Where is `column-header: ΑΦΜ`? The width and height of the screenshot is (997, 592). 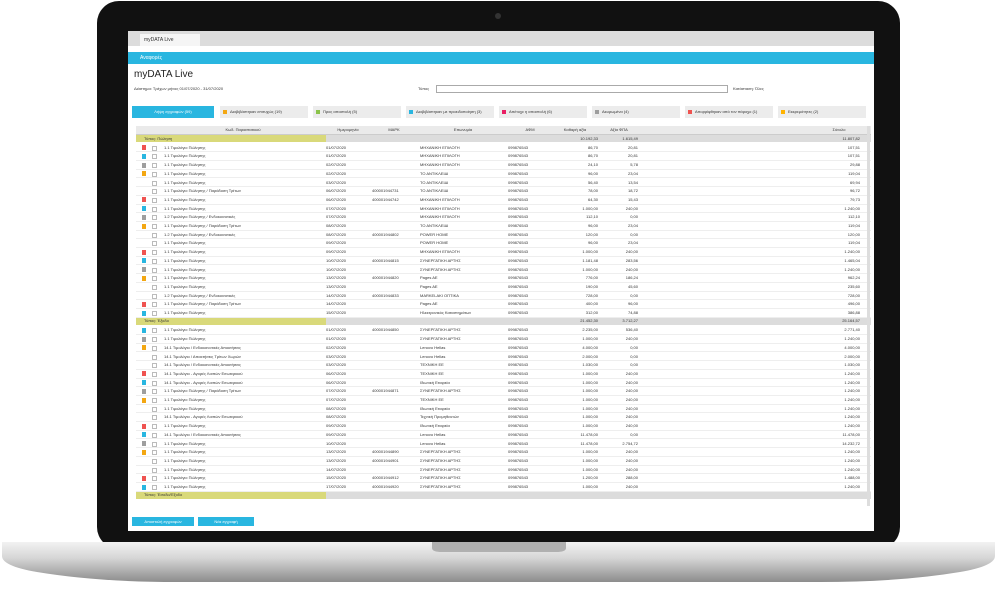 column-header: ΑΦΜ is located at coordinates (530, 129).